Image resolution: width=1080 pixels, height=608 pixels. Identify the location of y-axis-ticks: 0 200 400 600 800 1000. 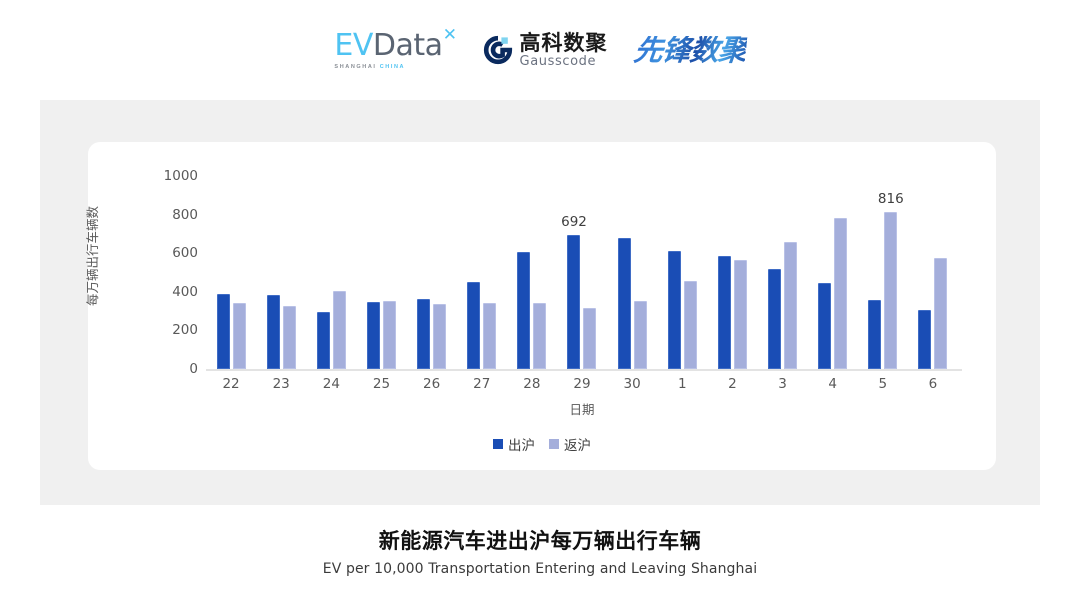
(174, 306).